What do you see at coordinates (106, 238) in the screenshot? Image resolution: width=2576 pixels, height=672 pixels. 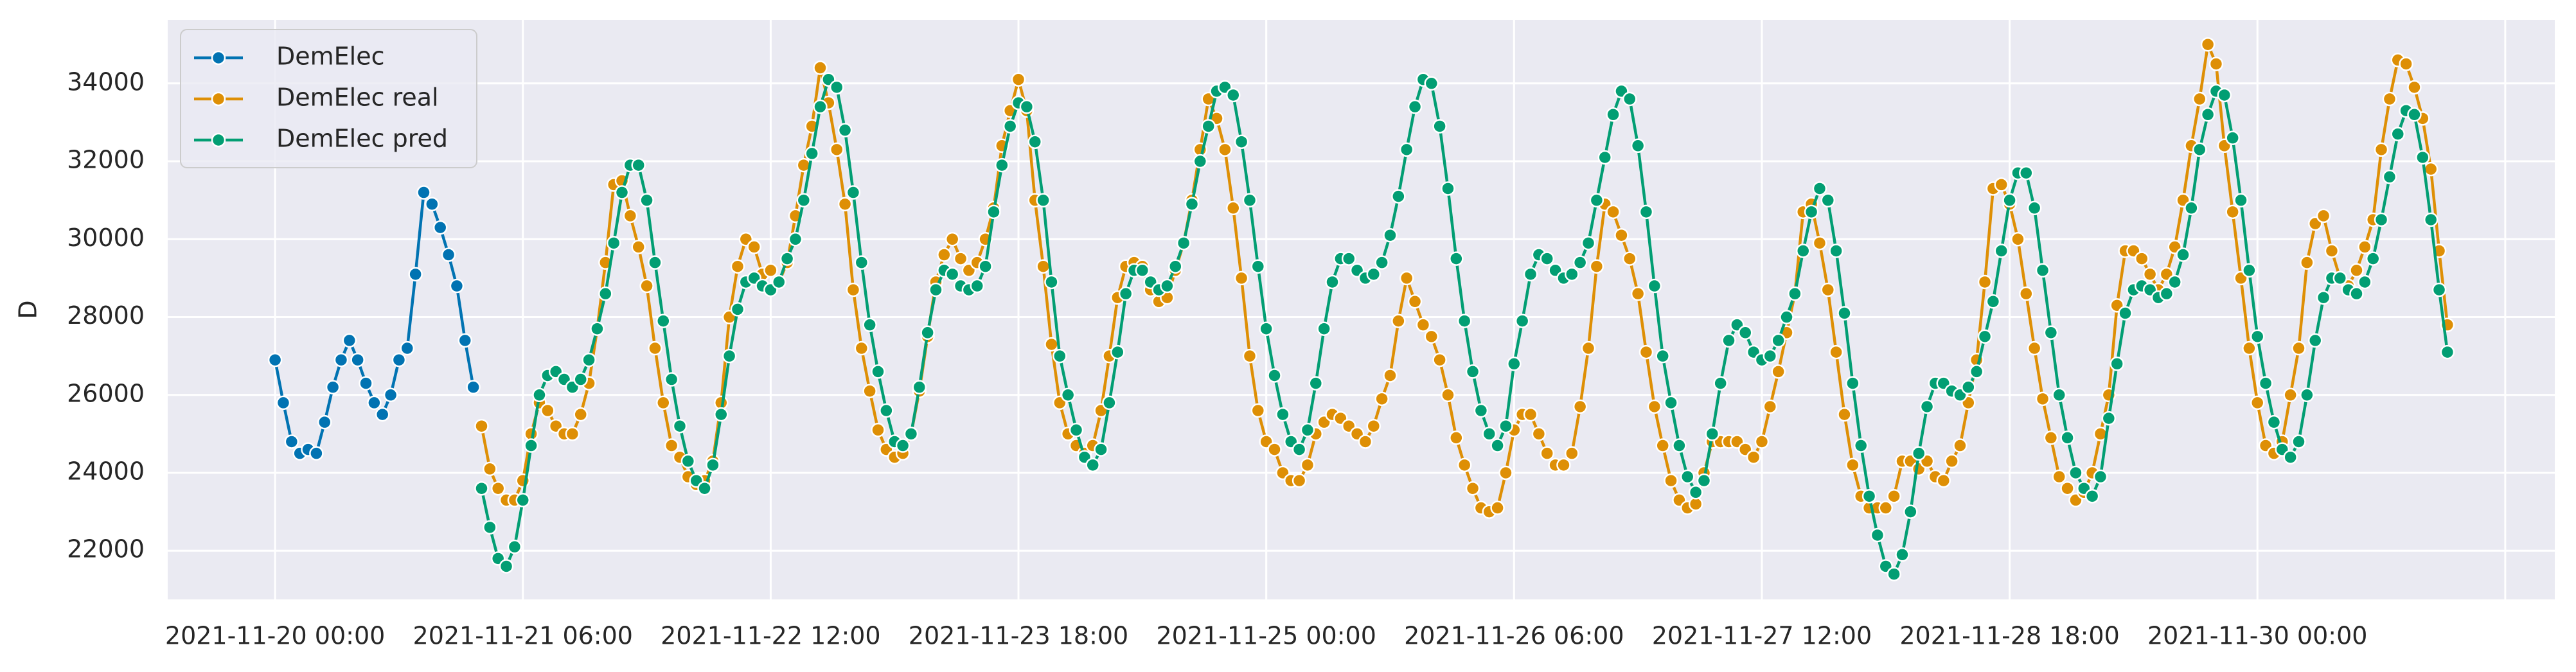 I see `y-tick-label: 30000` at bounding box center [106, 238].